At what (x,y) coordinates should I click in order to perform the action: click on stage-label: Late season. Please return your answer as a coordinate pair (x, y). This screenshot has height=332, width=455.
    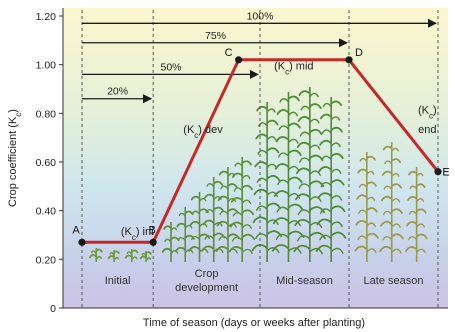
    Looking at the image, I should click on (394, 281).